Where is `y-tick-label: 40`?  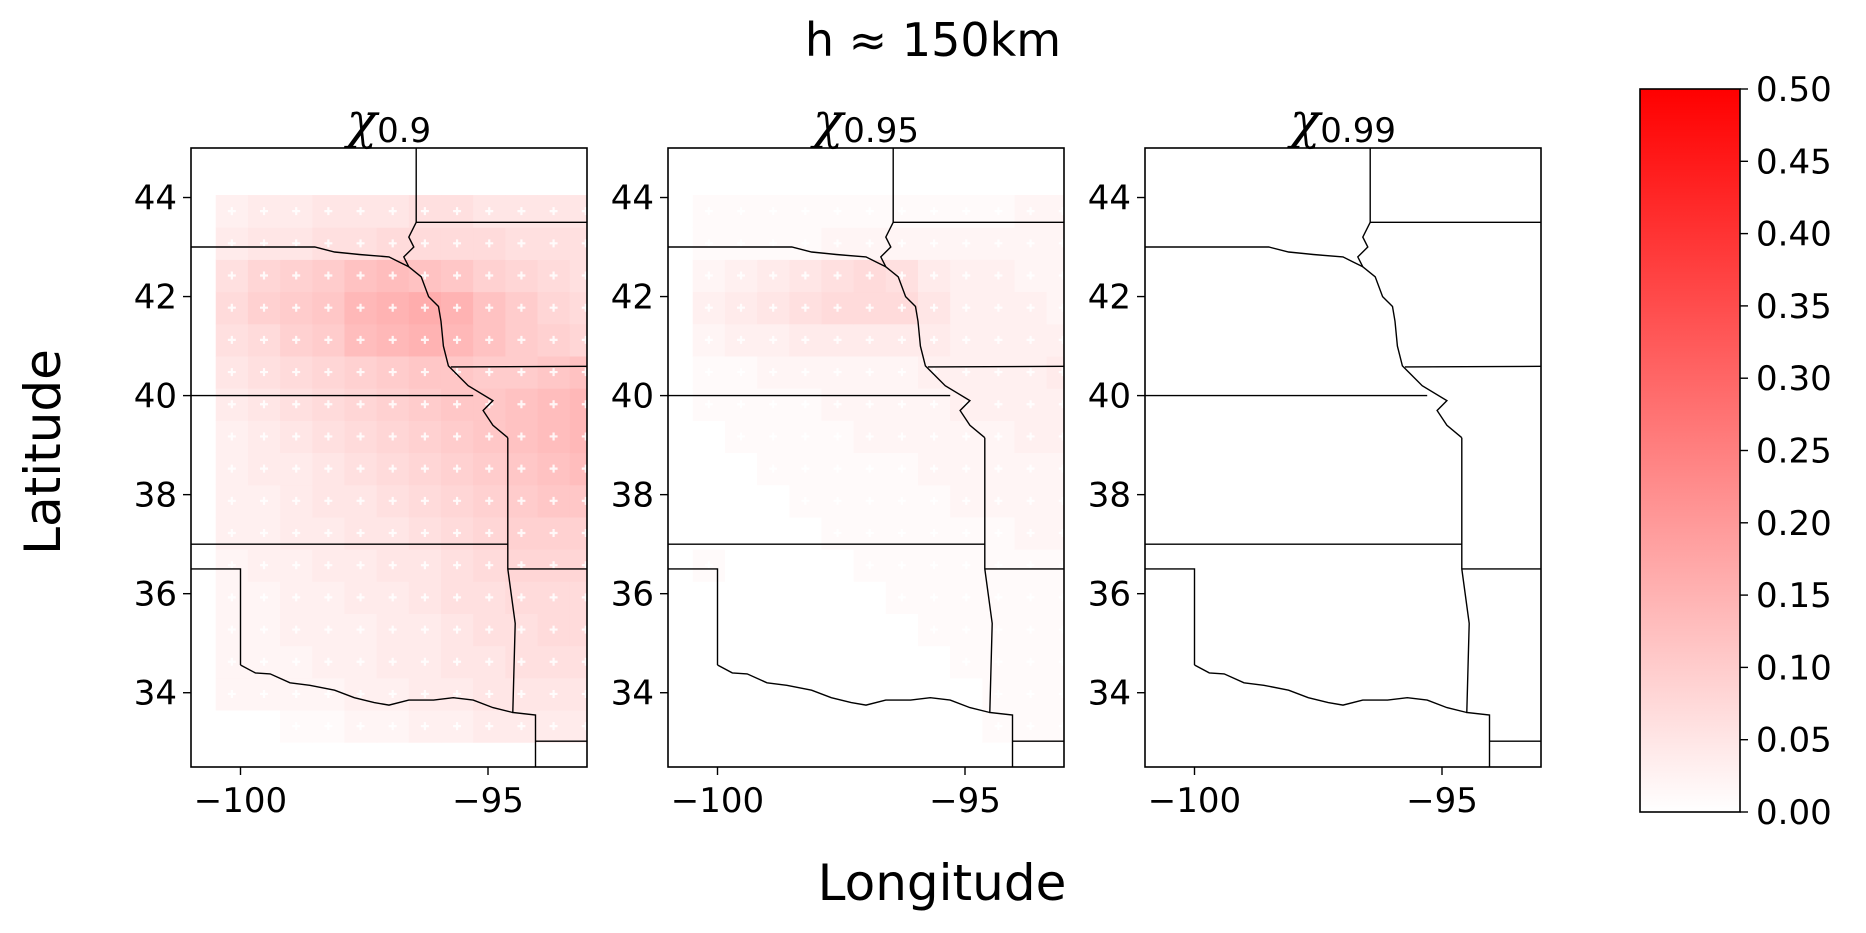
y-tick-label: 40 is located at coordinates (155, 397).